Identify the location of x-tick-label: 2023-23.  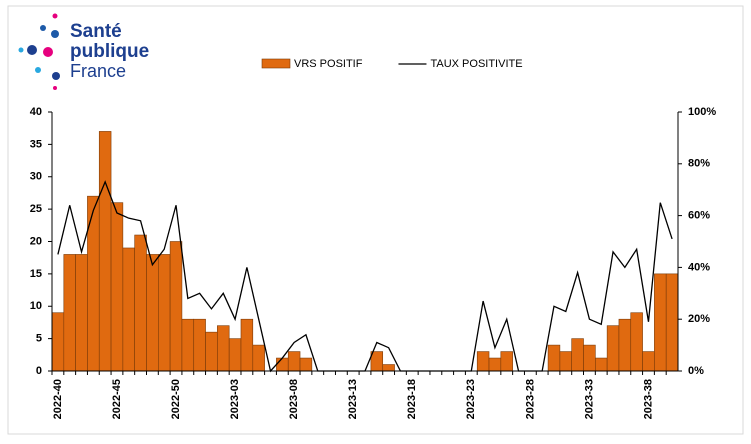
(471, 399).